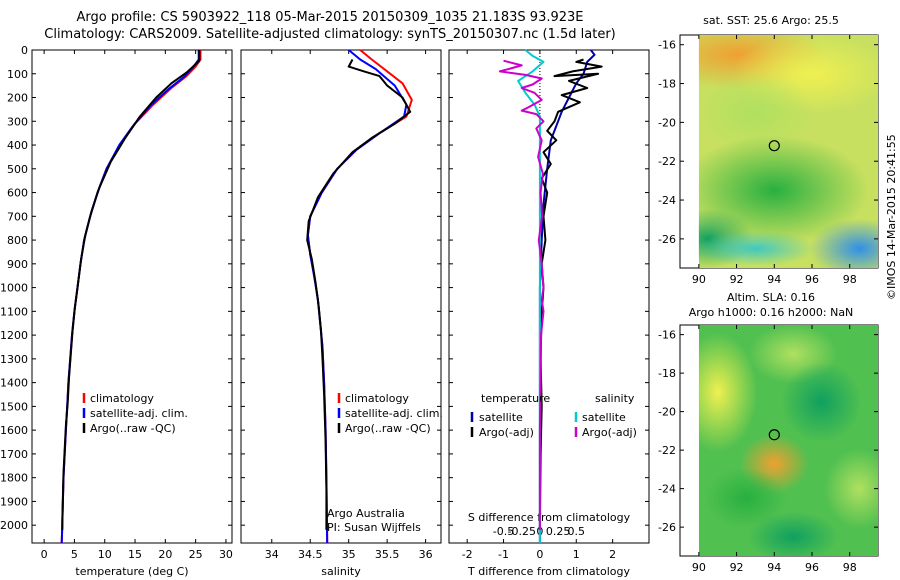 The image size is (900, 580). I want to click on x-tick-label: 30, so click(226, 554).